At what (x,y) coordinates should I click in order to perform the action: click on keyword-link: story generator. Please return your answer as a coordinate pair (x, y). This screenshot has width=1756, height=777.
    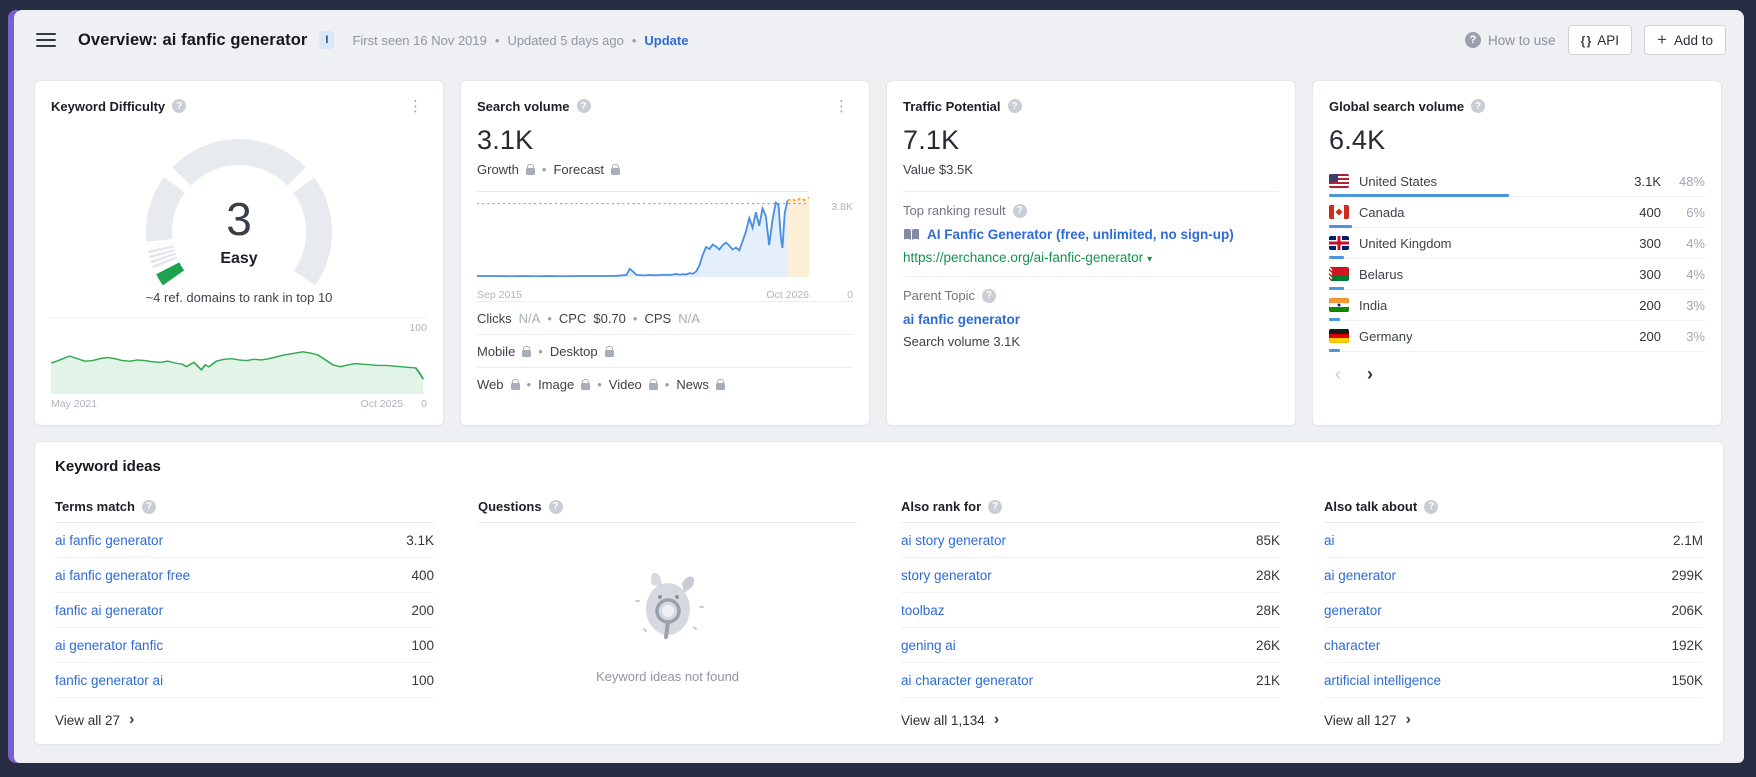
    Looking at the image, I should click on (946, 575).